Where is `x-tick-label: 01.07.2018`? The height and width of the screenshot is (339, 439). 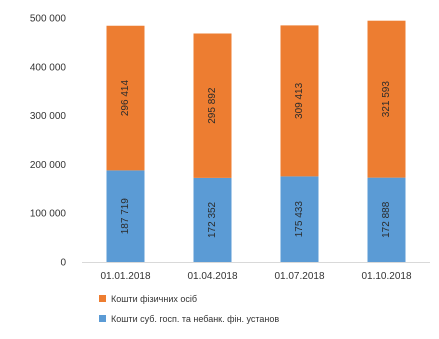
x-tick-label: 01.07.2018 is located at coordinates (299, 276).